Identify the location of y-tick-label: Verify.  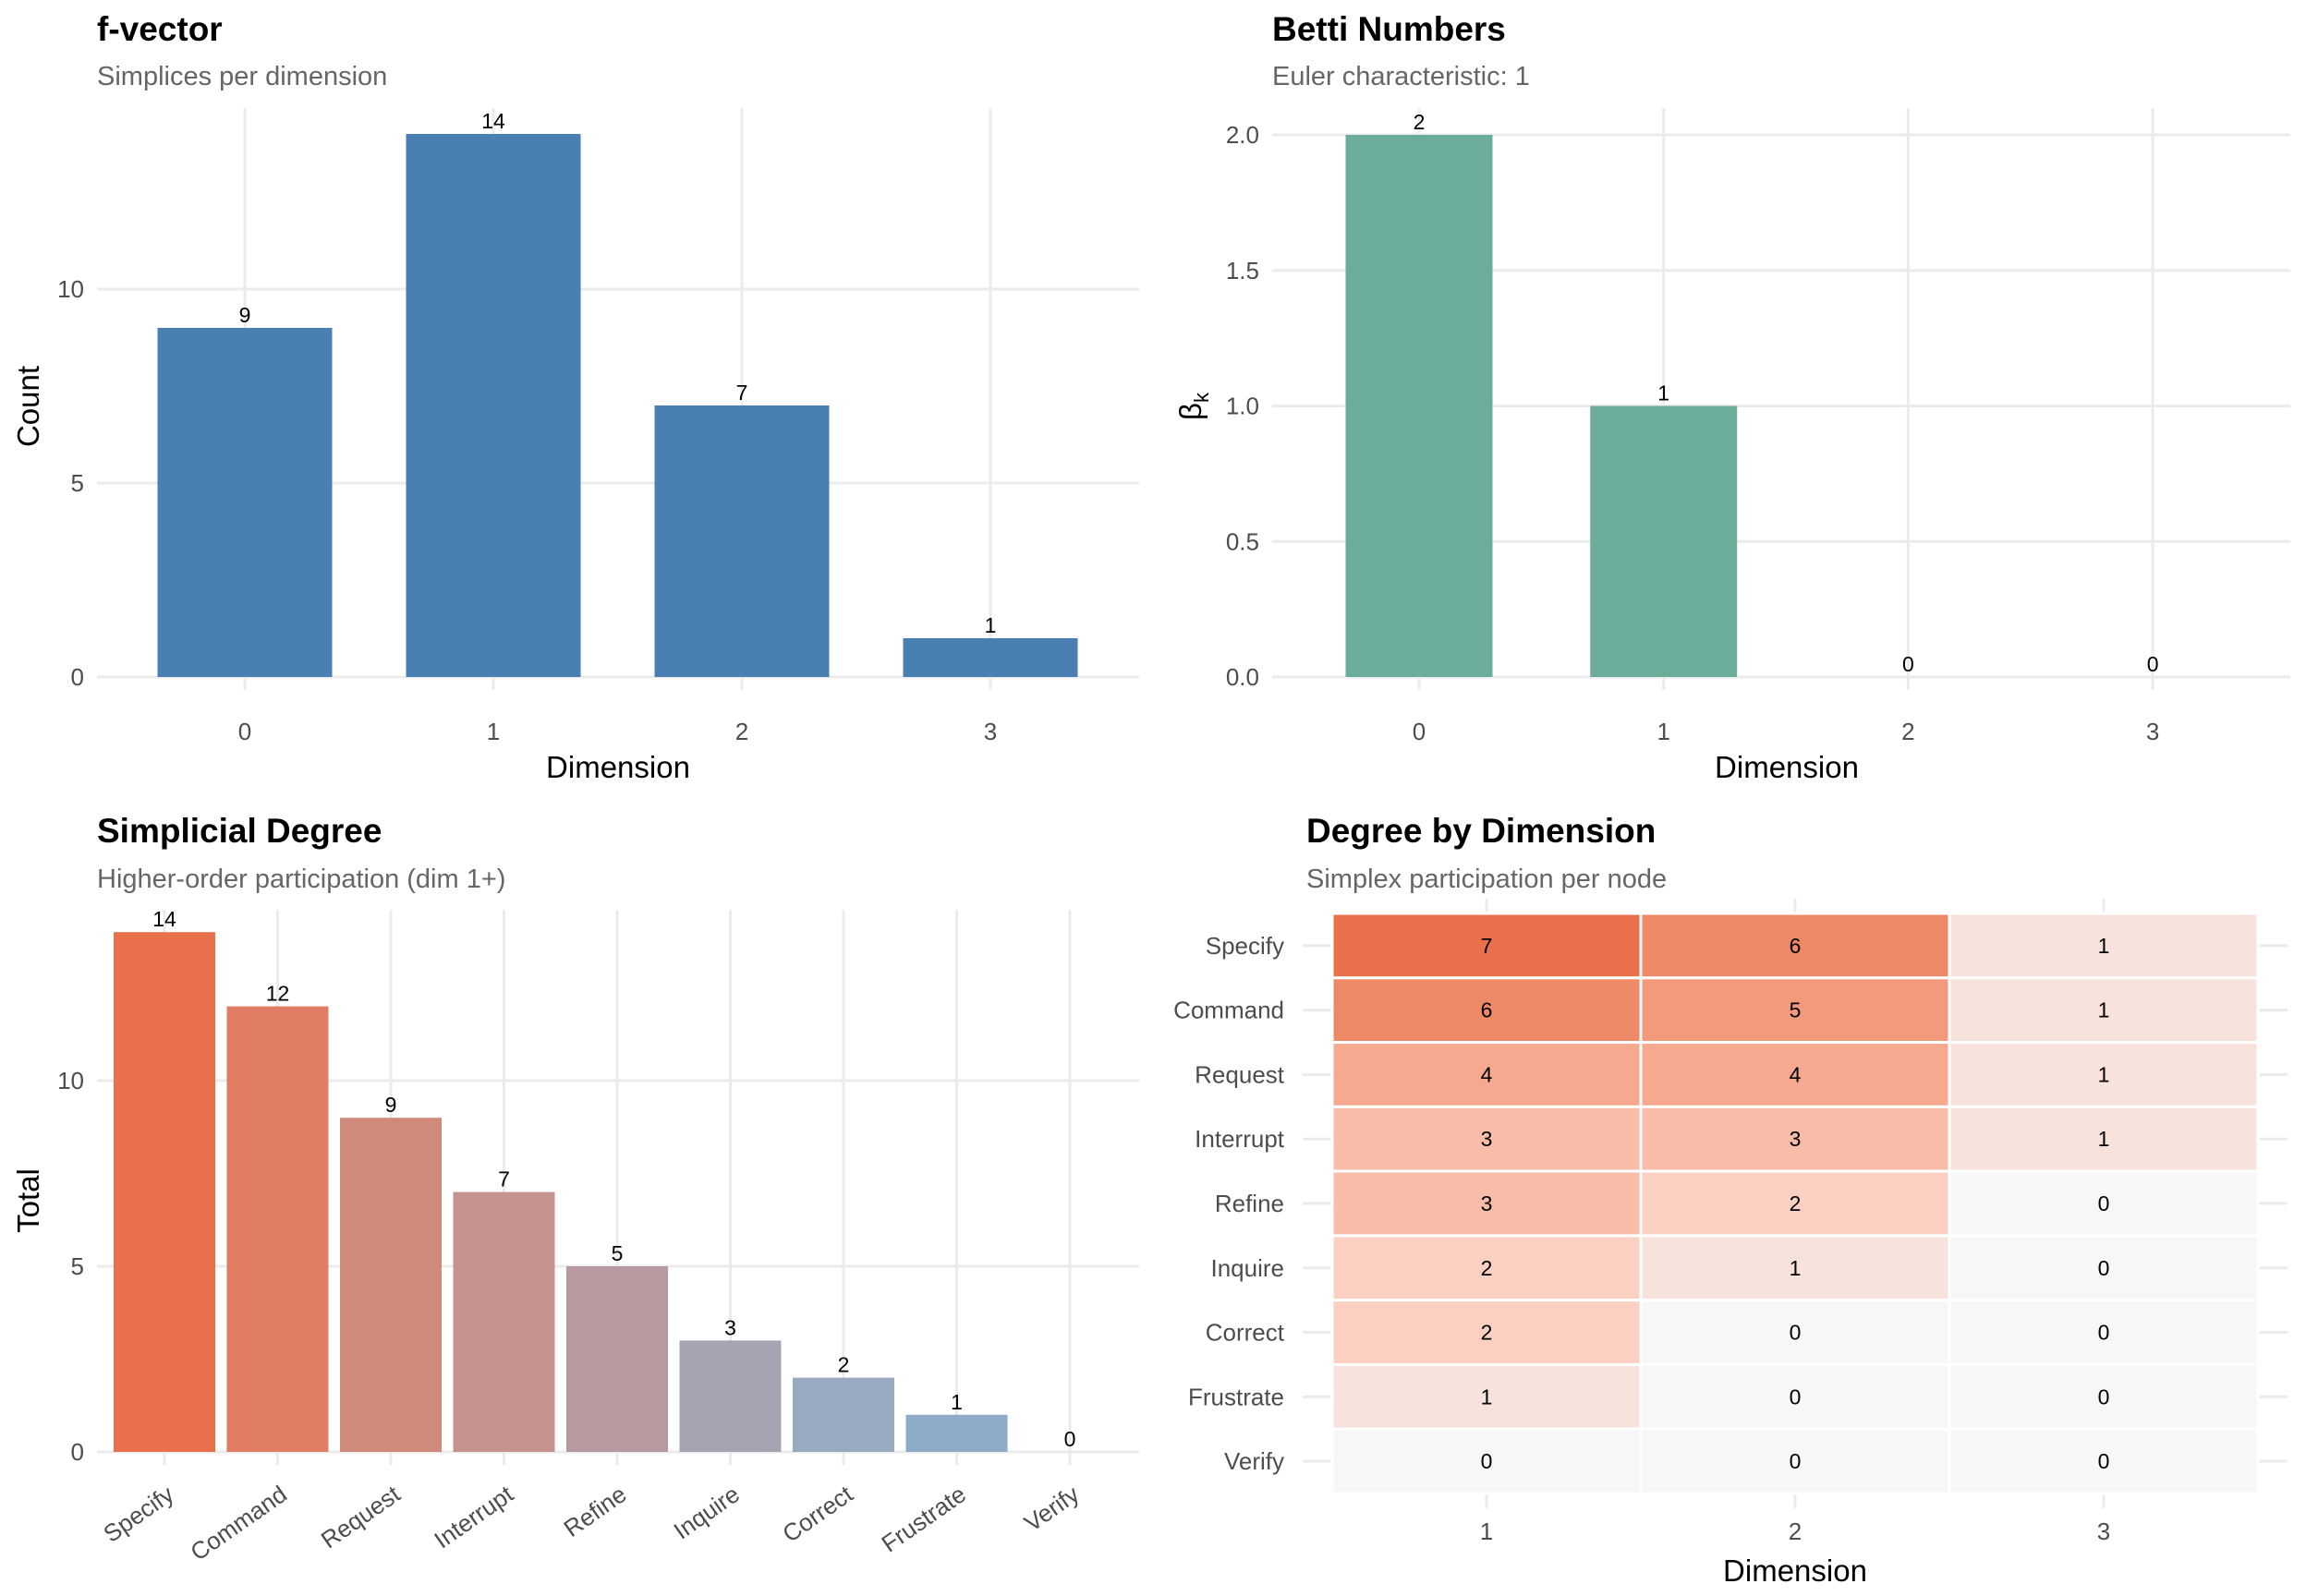
(1254, 1461).